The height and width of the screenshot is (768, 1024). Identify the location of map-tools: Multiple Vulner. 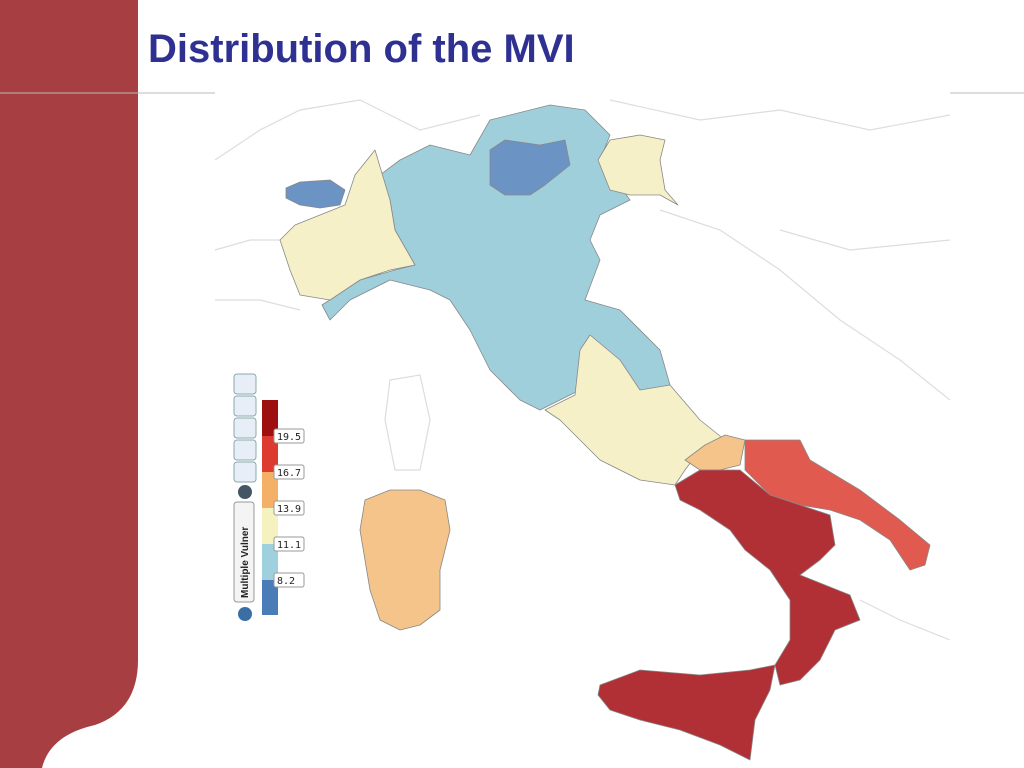
(245, 497).